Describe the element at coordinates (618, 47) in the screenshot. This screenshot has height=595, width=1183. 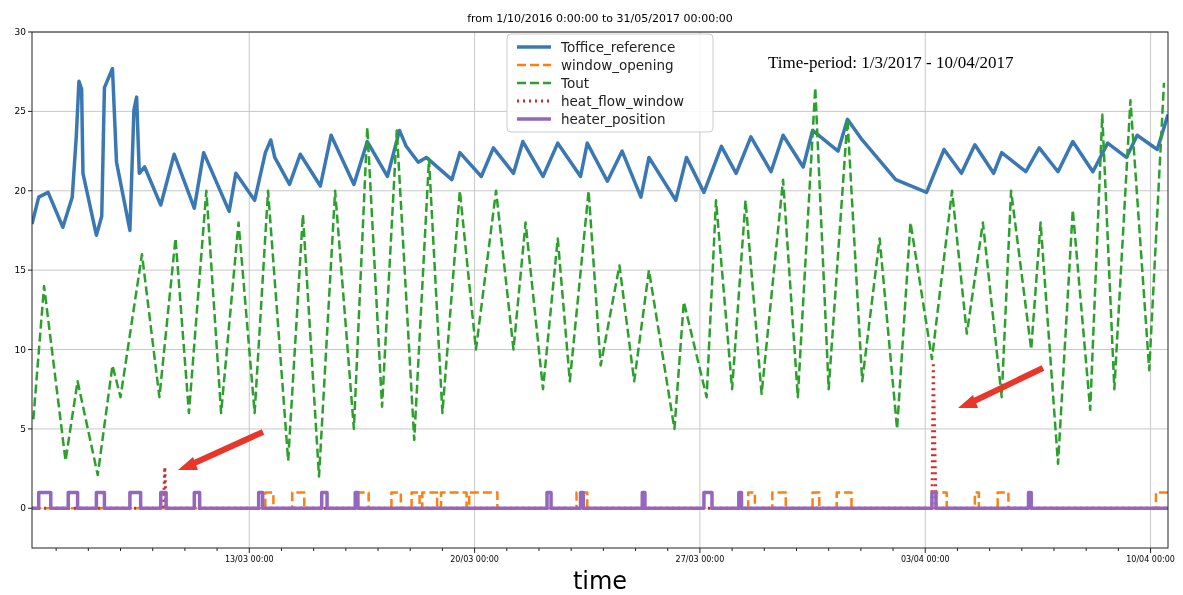
I see `legend-label: Toffice_reference` at that location.